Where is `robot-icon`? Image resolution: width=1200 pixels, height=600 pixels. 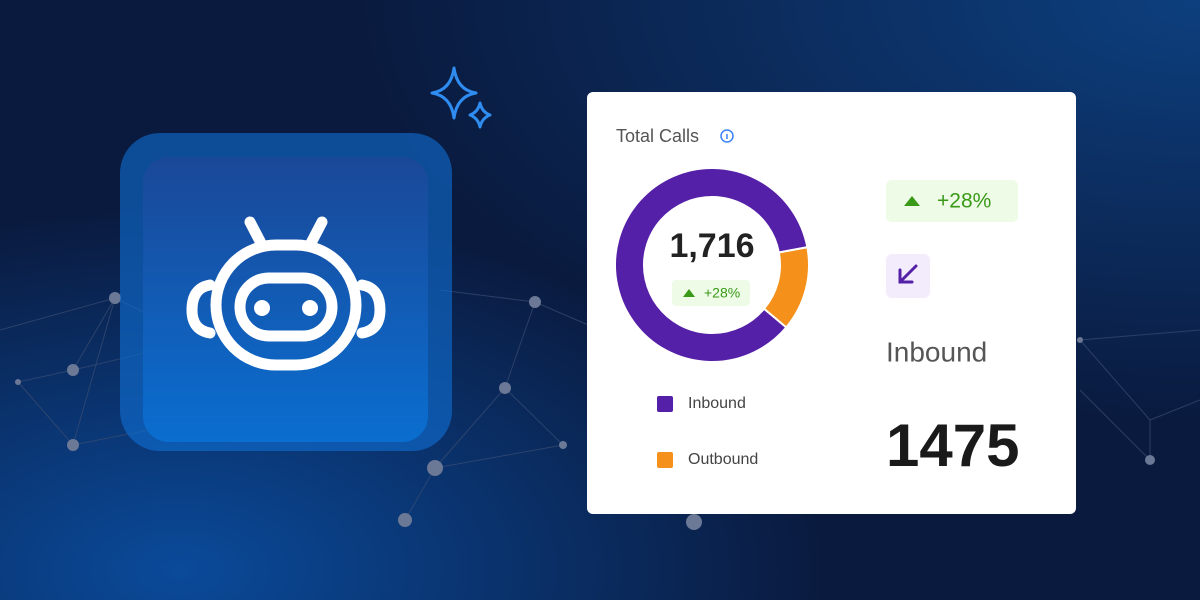 robot-icon is located at coordinates (286, 293).